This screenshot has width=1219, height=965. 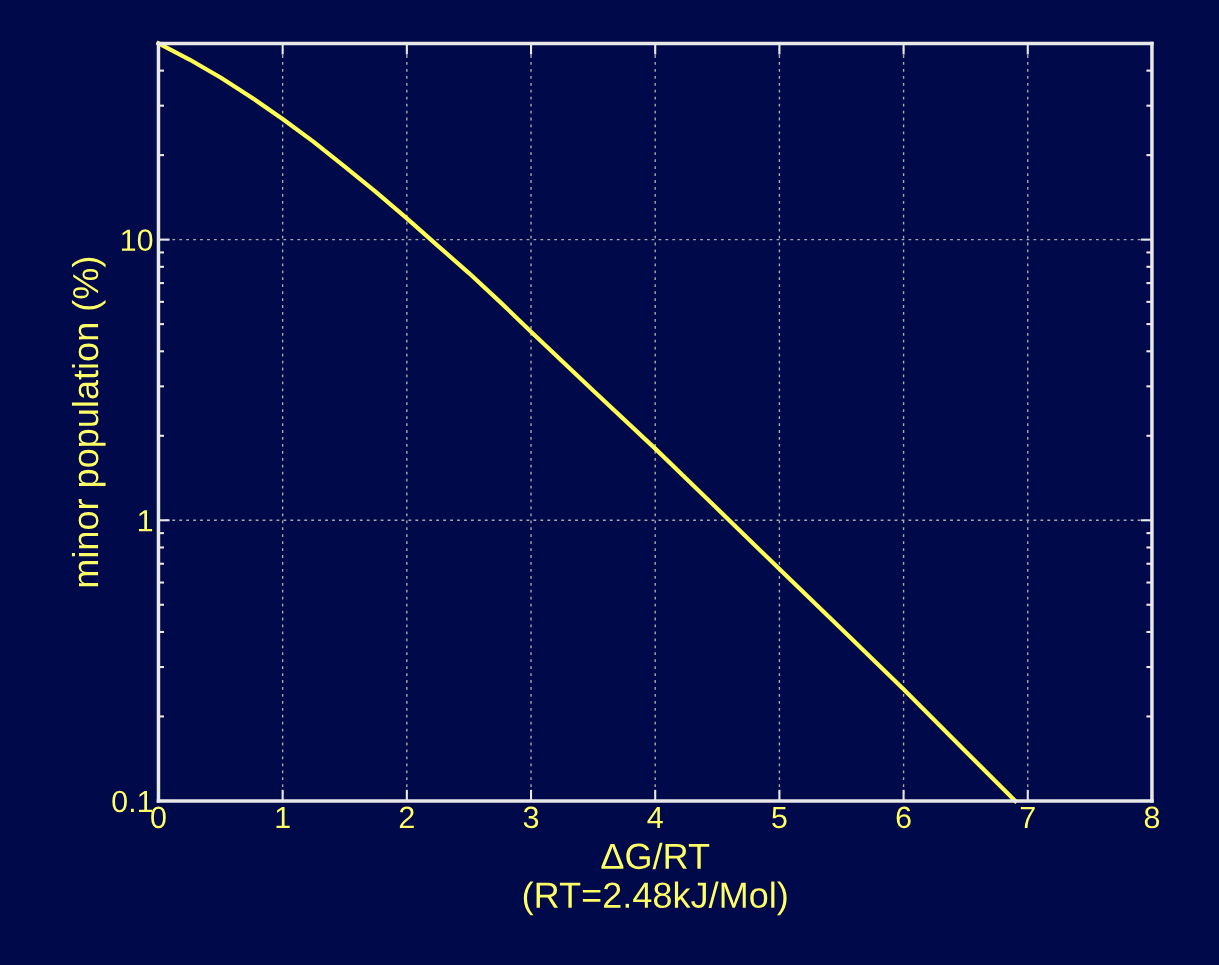 I want to click on x-tick-label: 3, so click(x=531, y=817).